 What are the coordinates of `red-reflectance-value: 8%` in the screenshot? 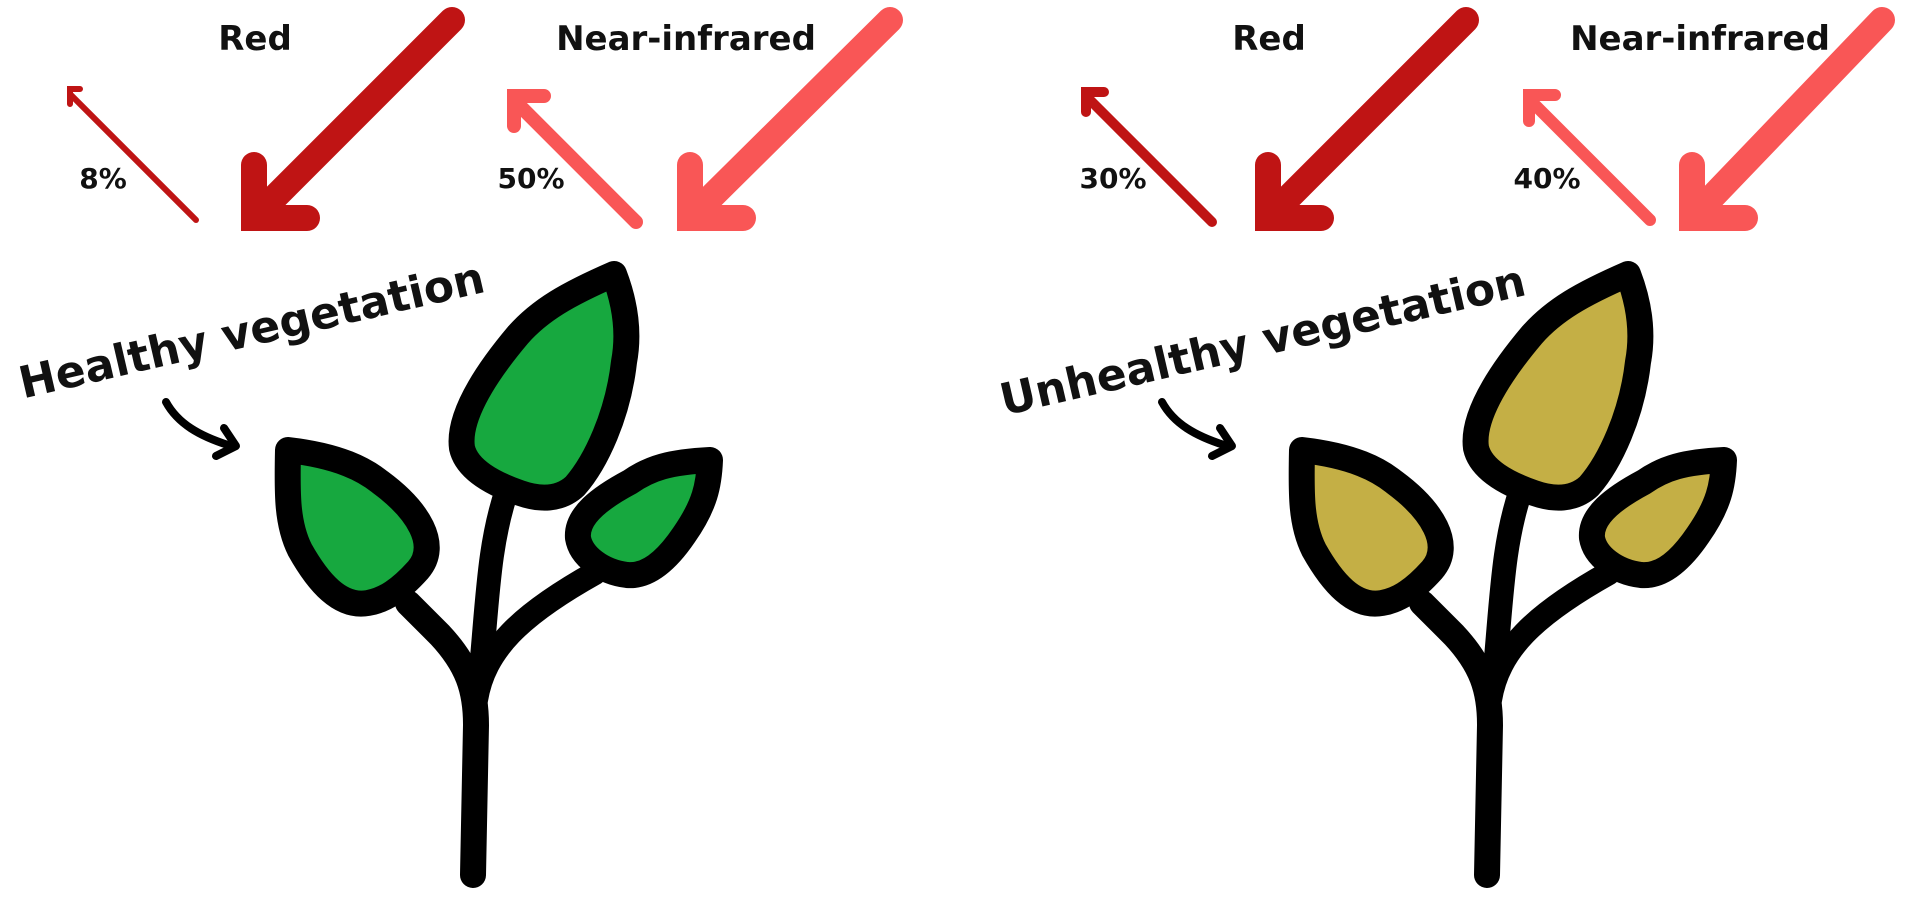 It's located at (103, 178).